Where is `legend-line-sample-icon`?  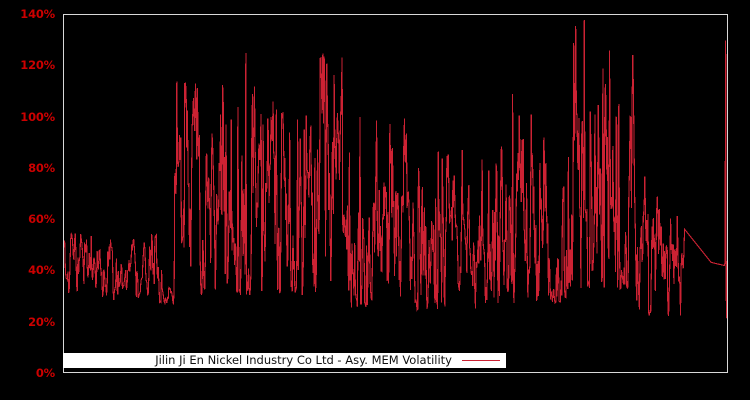
legend-line-sample-icon is located at coordinates (481, 360).